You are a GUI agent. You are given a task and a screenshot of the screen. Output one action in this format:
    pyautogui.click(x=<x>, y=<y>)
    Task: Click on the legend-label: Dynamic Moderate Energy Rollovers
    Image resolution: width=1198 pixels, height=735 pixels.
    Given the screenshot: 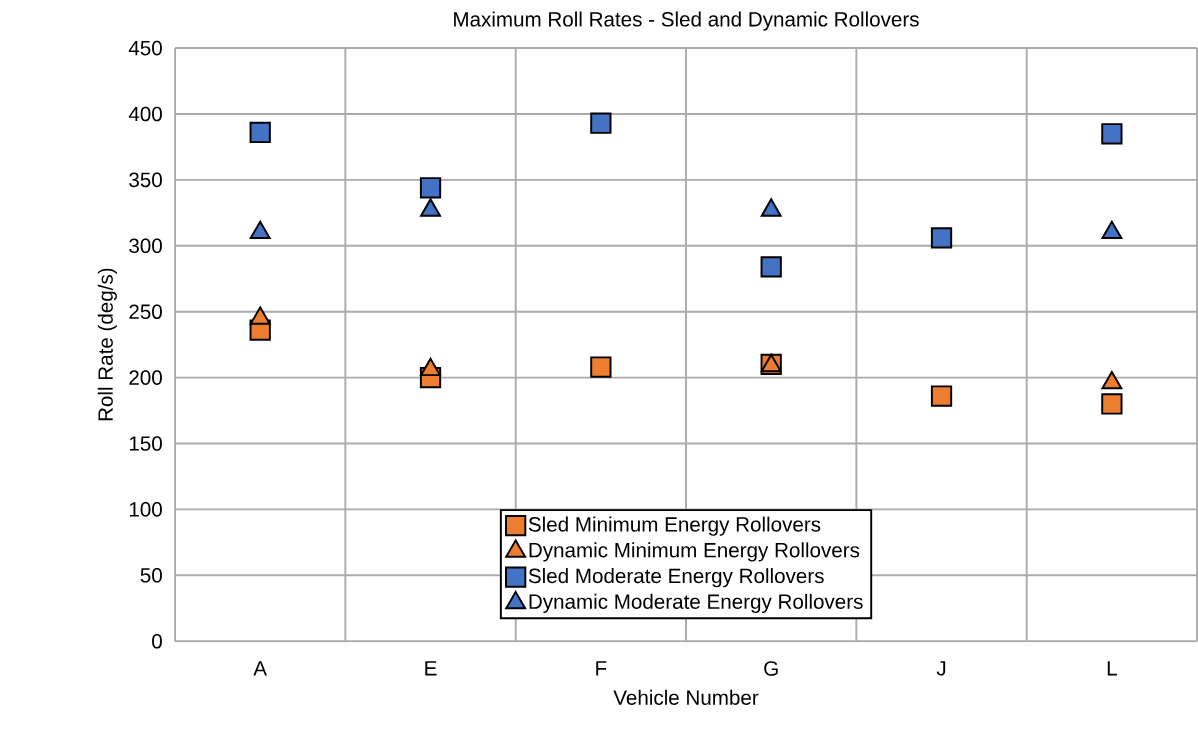 What is the action you would take?
    pyautogui.click(x=696, y=603)
    